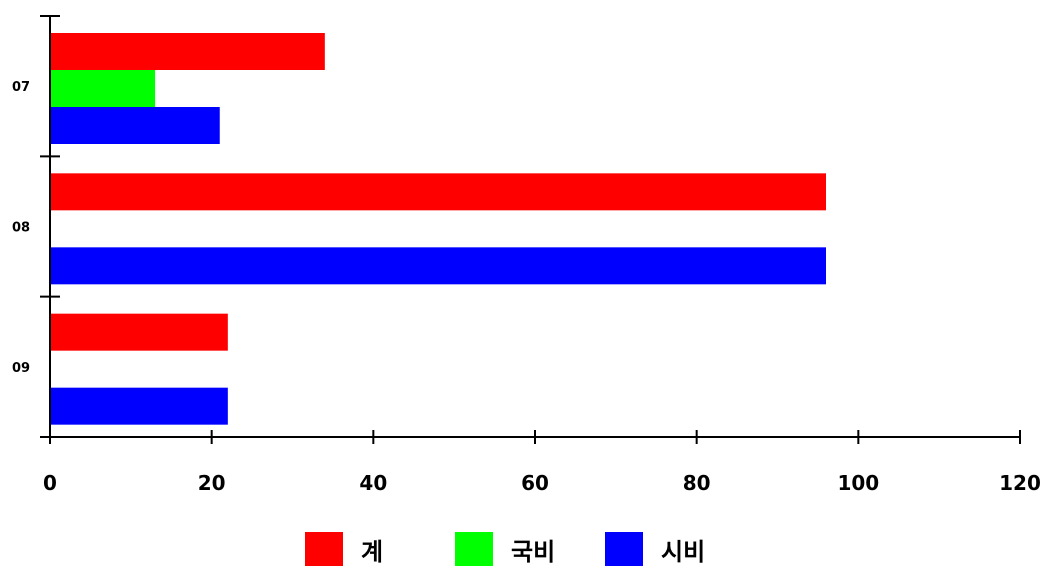 The height and width of the screenshot is (569, 1052). What do you see at coordinates (21, 368) in the screenshot?
I see `y-category-label: 09` at bounding box center [21, 368].